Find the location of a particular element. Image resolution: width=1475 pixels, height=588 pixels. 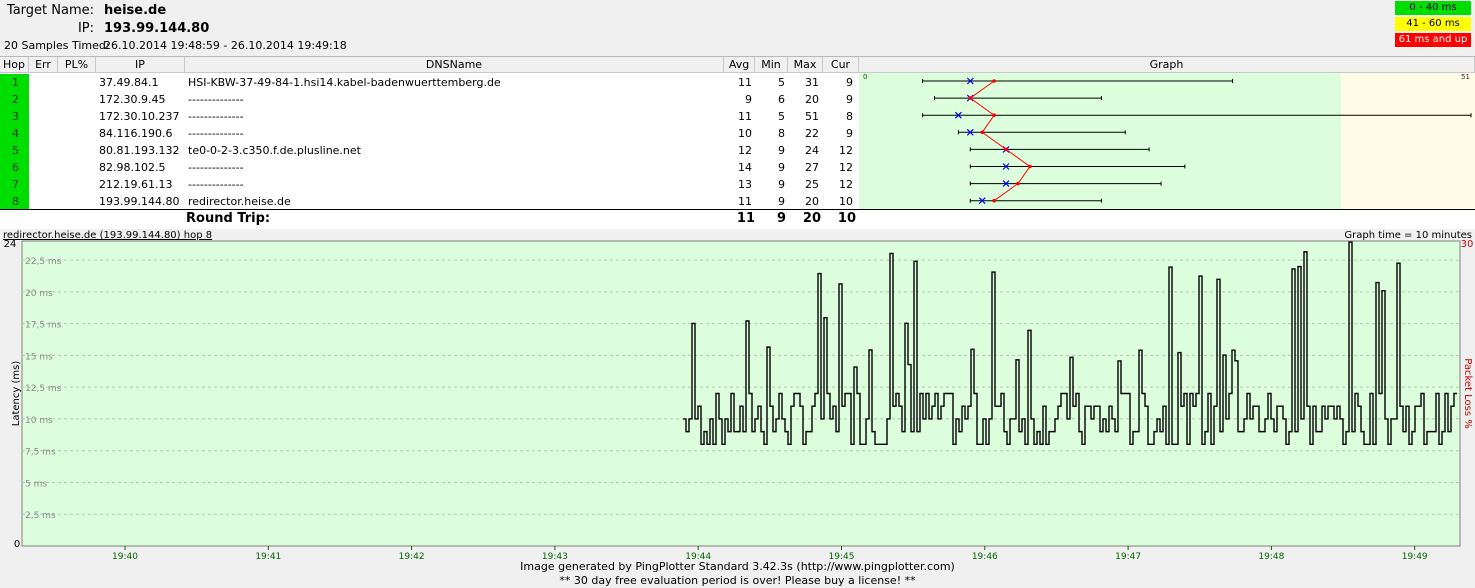

hop-max-cell: 51 is located at coordinates (812, 116).